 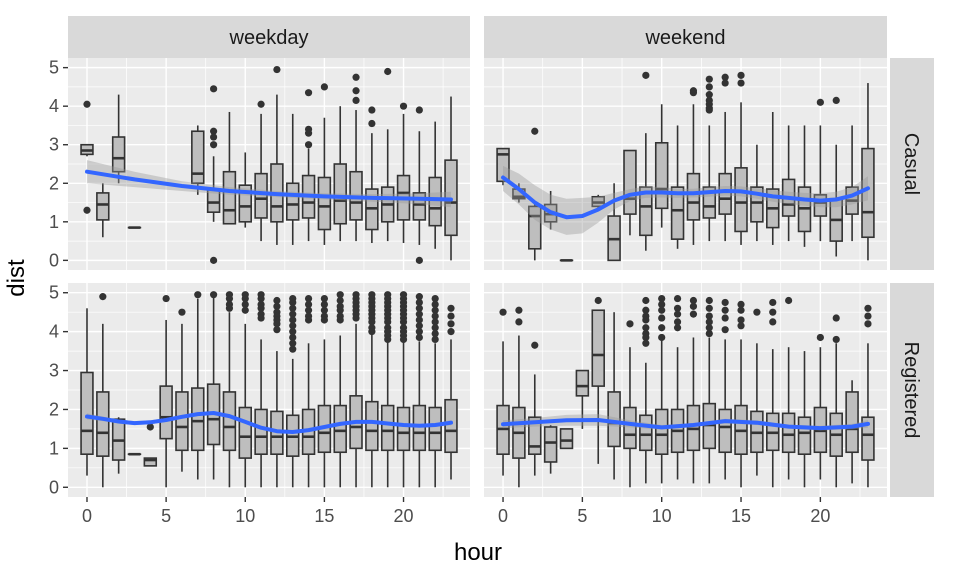 I want to click on x-tick-label: 10, so click(x=245, y=516).